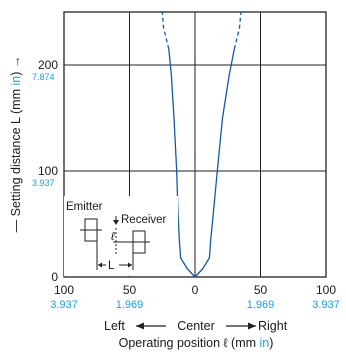 The width and height of the screenshot is (346, 356). Describe the element at coordinates (271, 343) in the screenshot. I see `x-axis-label-end: )` at that location.